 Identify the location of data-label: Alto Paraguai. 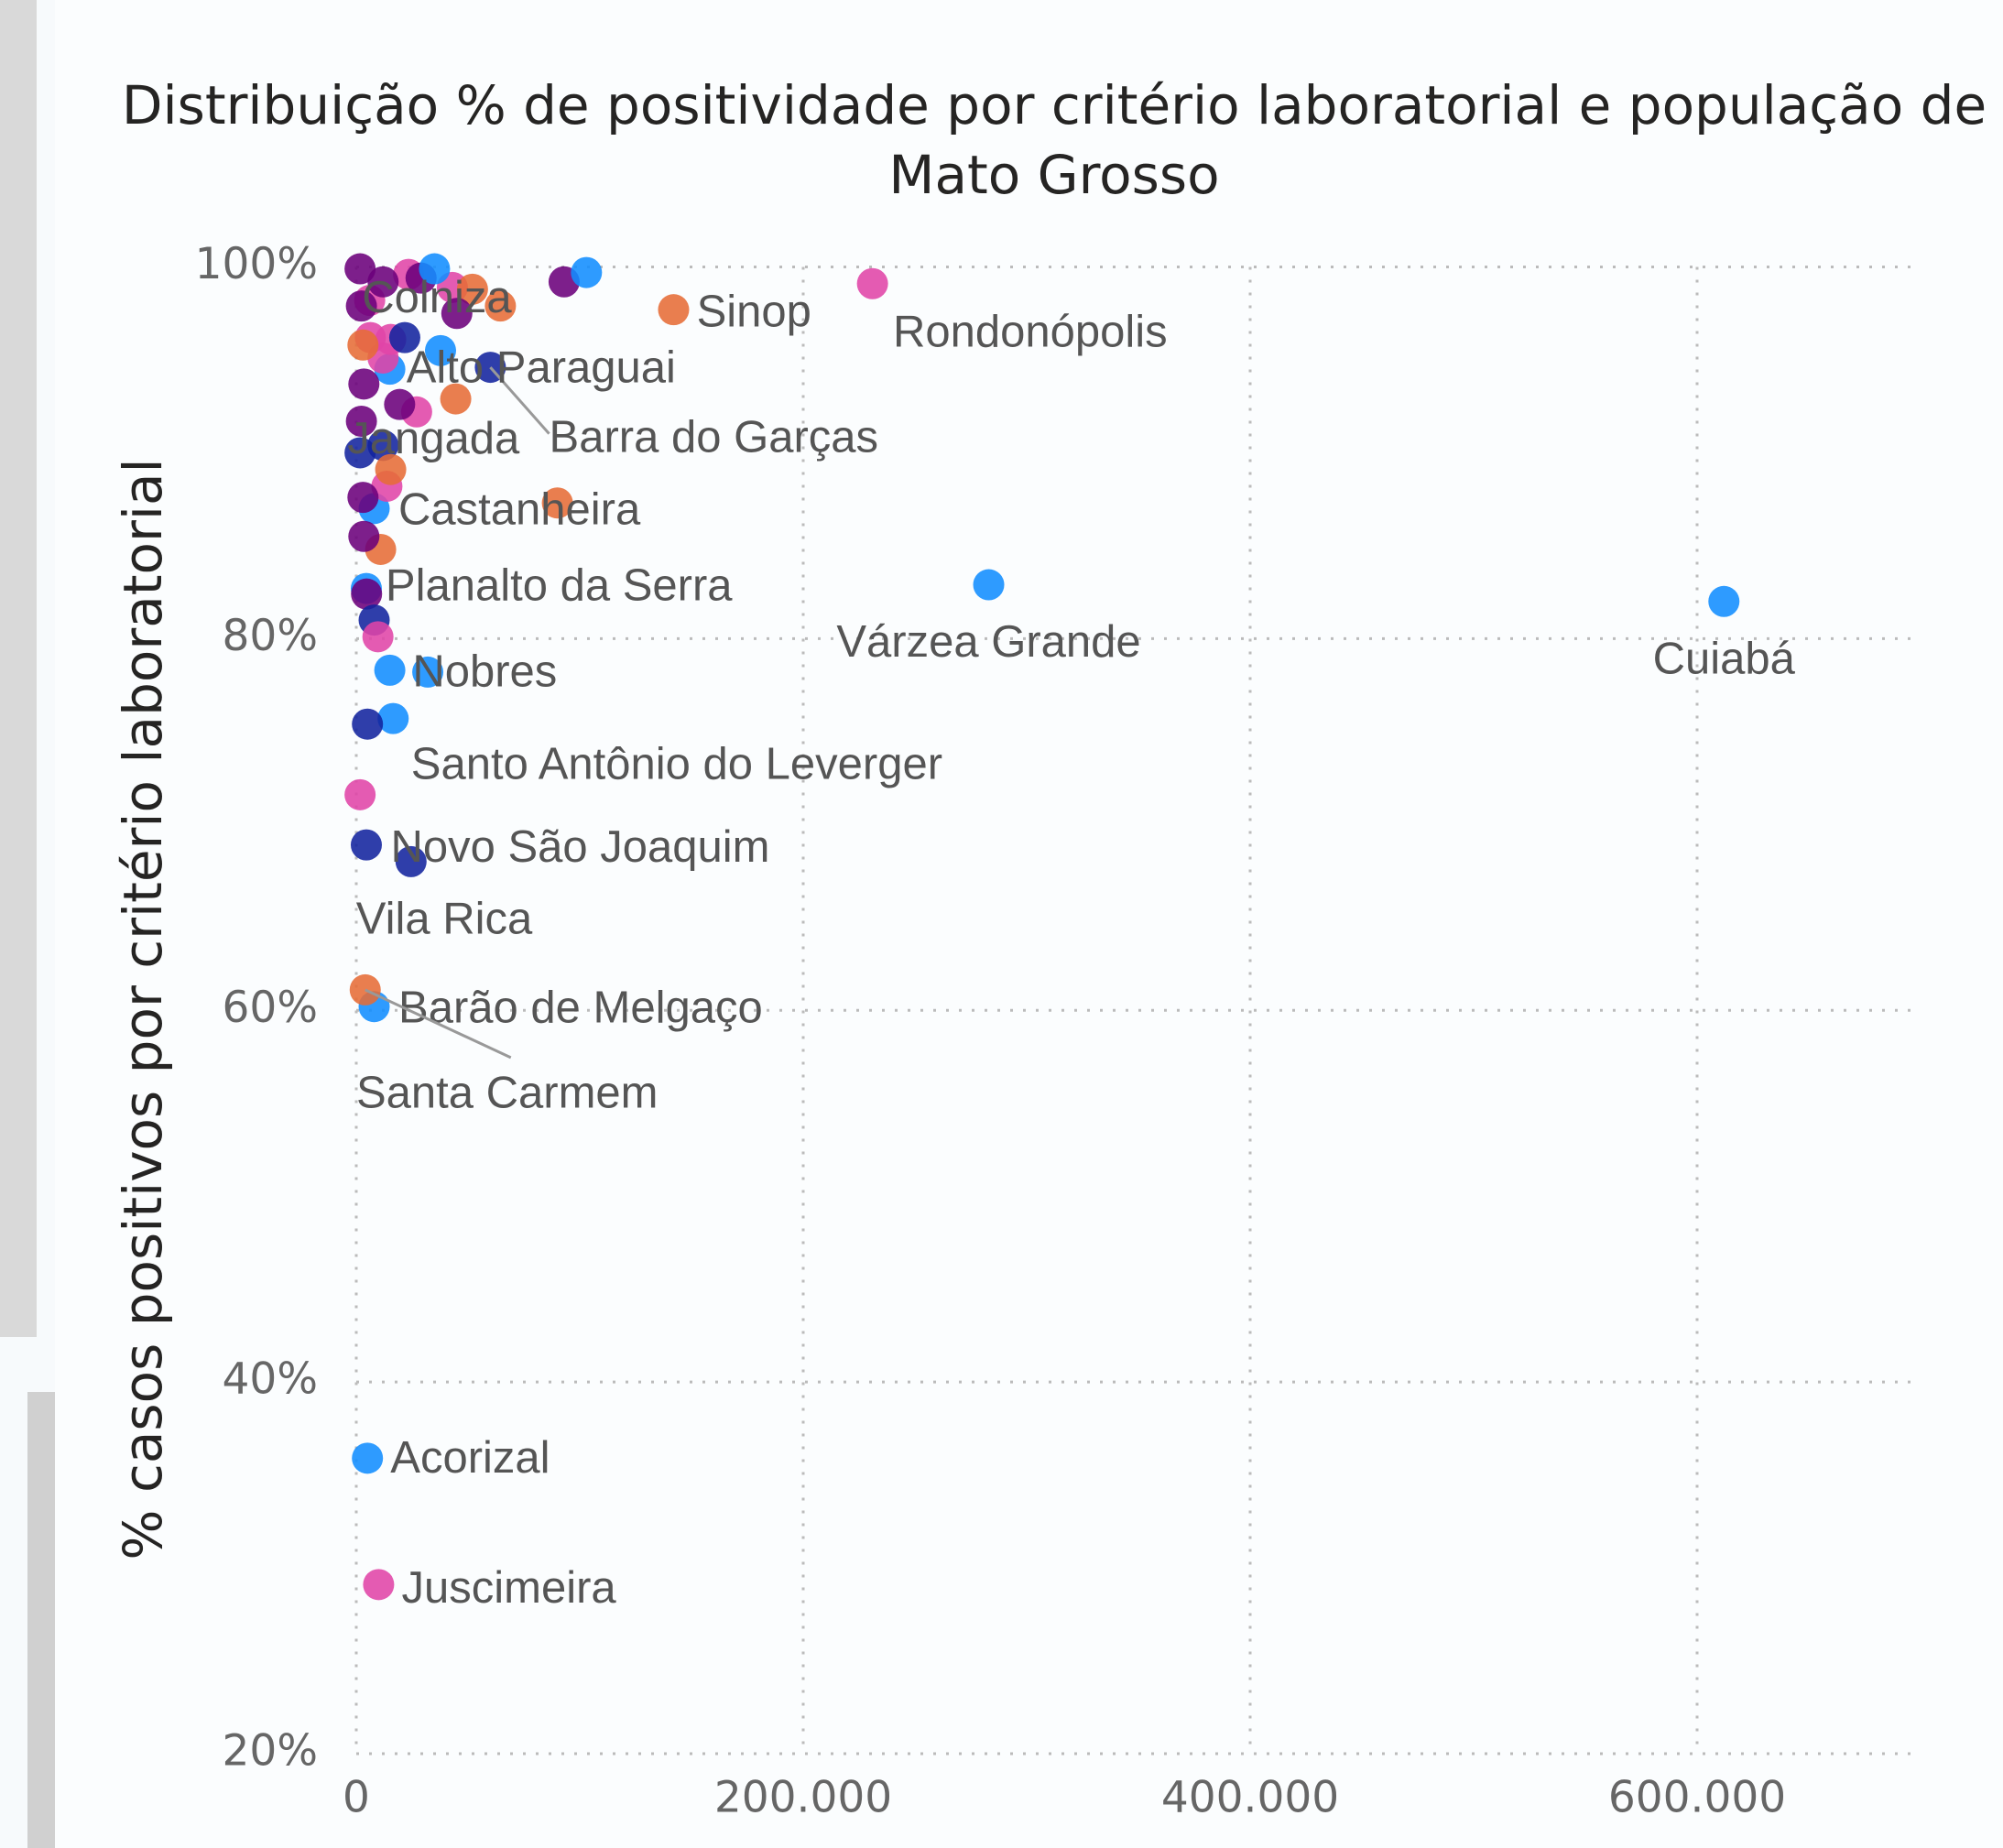
(541, 367).